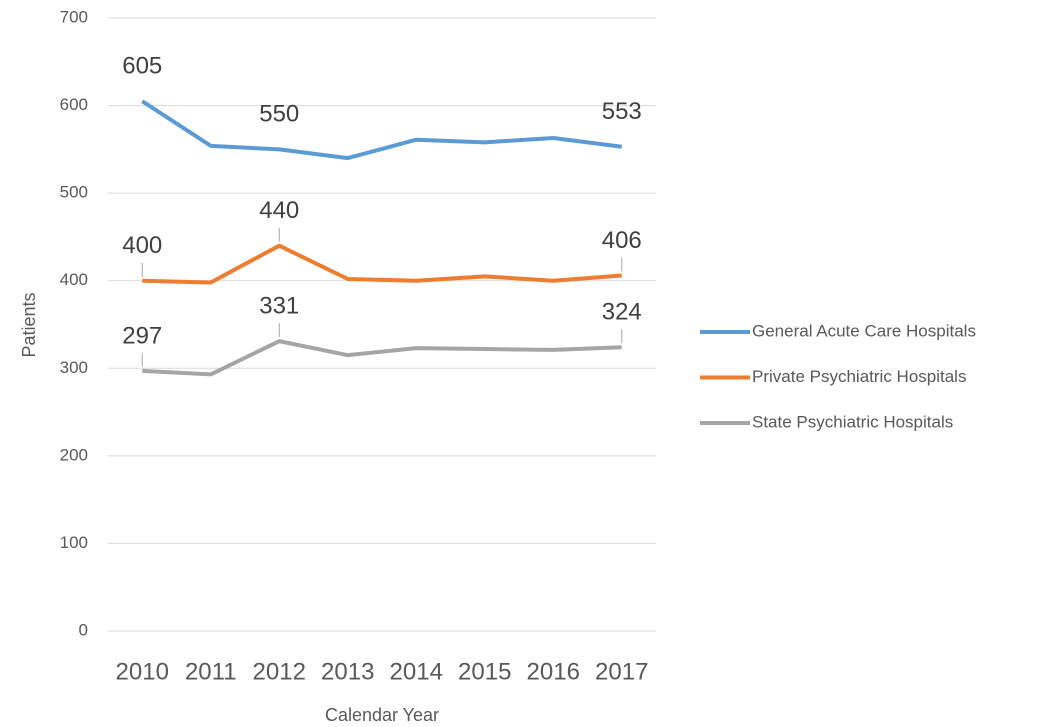 Image resolution: width=1038 pixels, height=727 pixels. I want to click on y-tick-label: 500, so click(74, 192).